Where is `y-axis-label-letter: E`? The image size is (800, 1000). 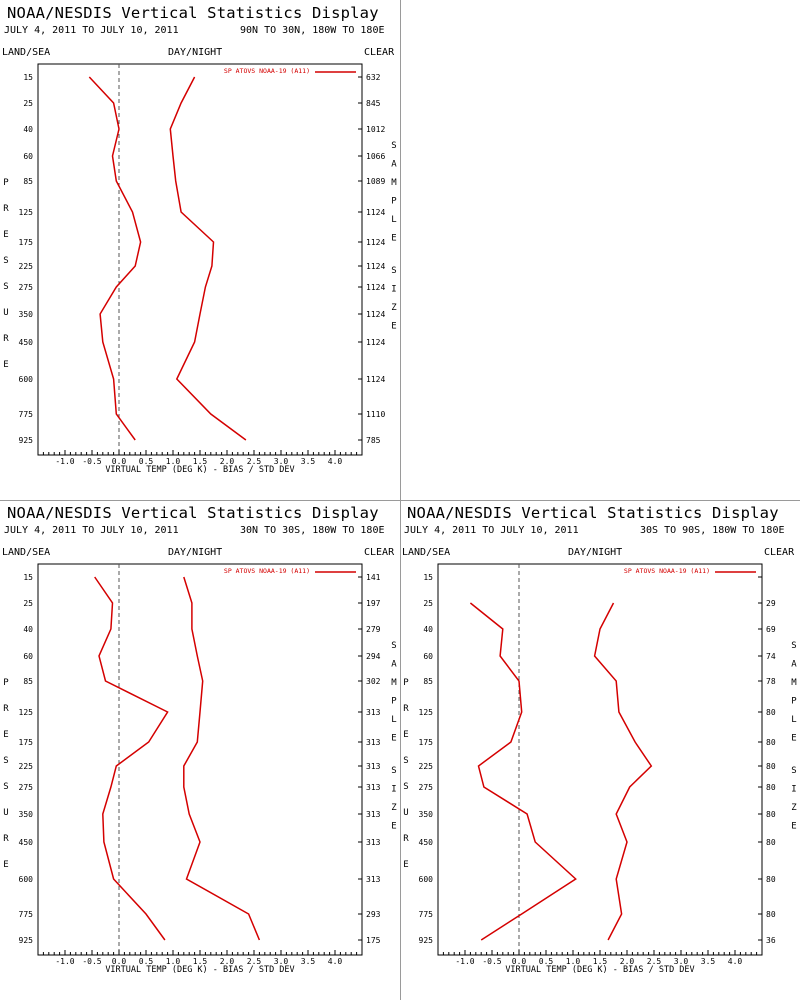 y-axis-label-letter: E is located at coordinates (405, 735).